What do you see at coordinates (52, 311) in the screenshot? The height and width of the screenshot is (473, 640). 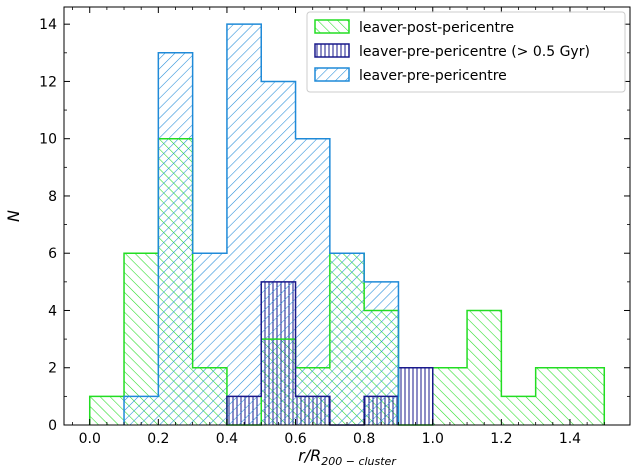 I see `y-tick-label: 4` at bounding box center [52, 311].